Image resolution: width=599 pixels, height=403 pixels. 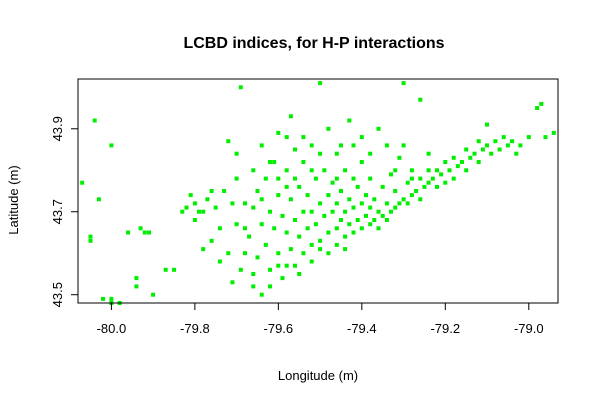 What do you see at coordinates (313, 43) in the screenshot?
I see `chart-title: LCBD indices, for H-P interactions` at bounding box center [313, 43].